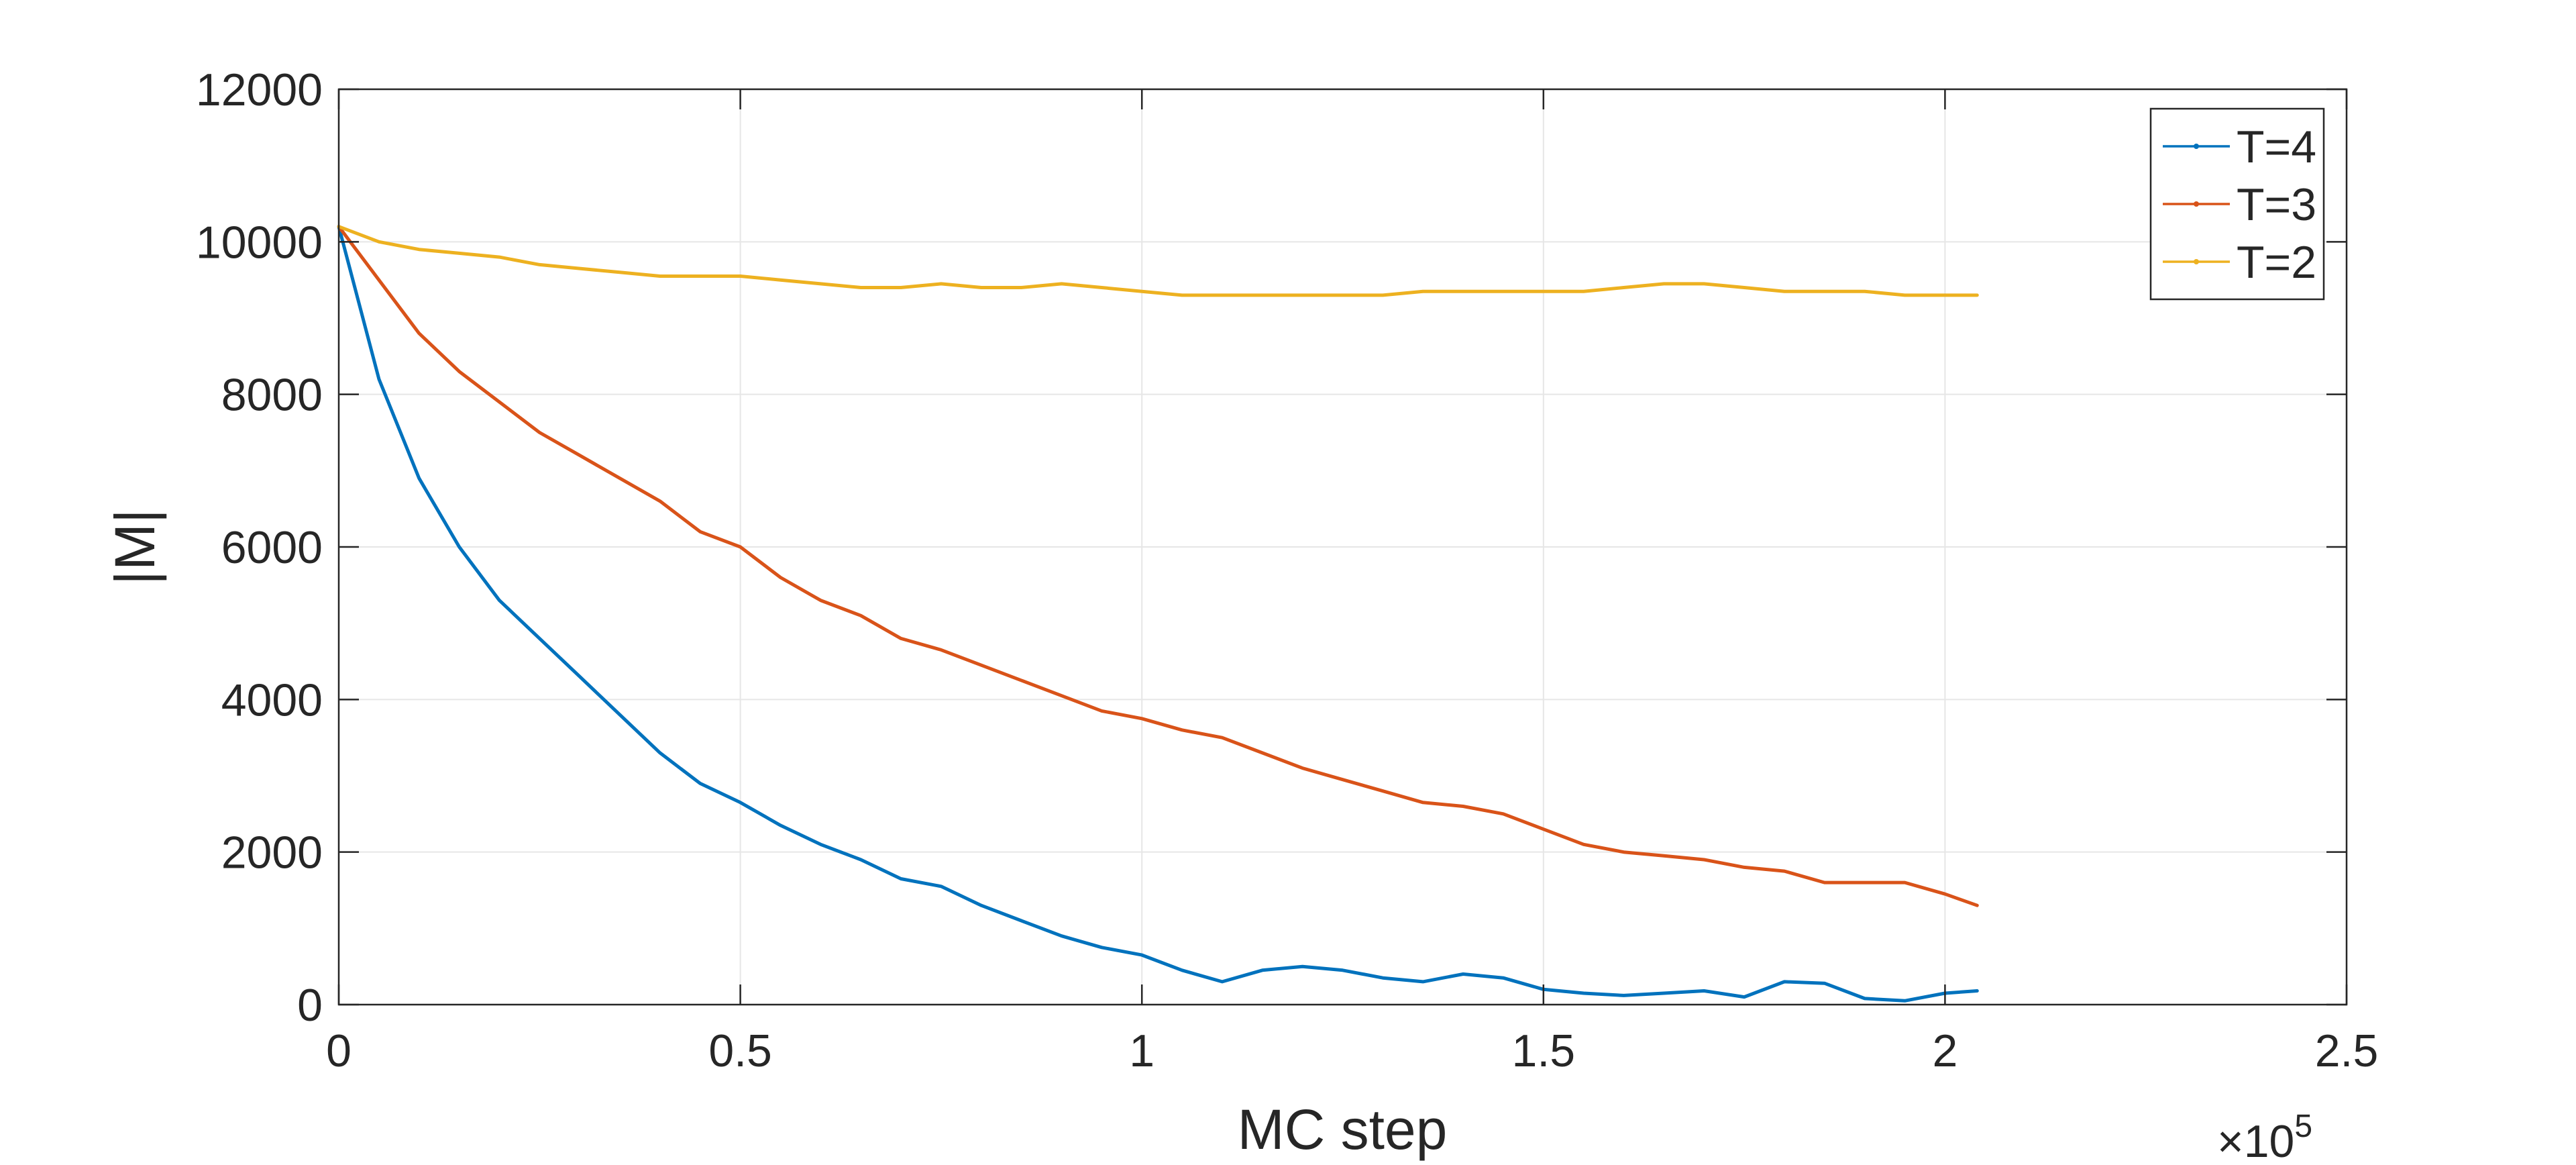 The image size is (2576, 1165). I want to click on legend-label-t-3: T=3, so click(2276, 204).